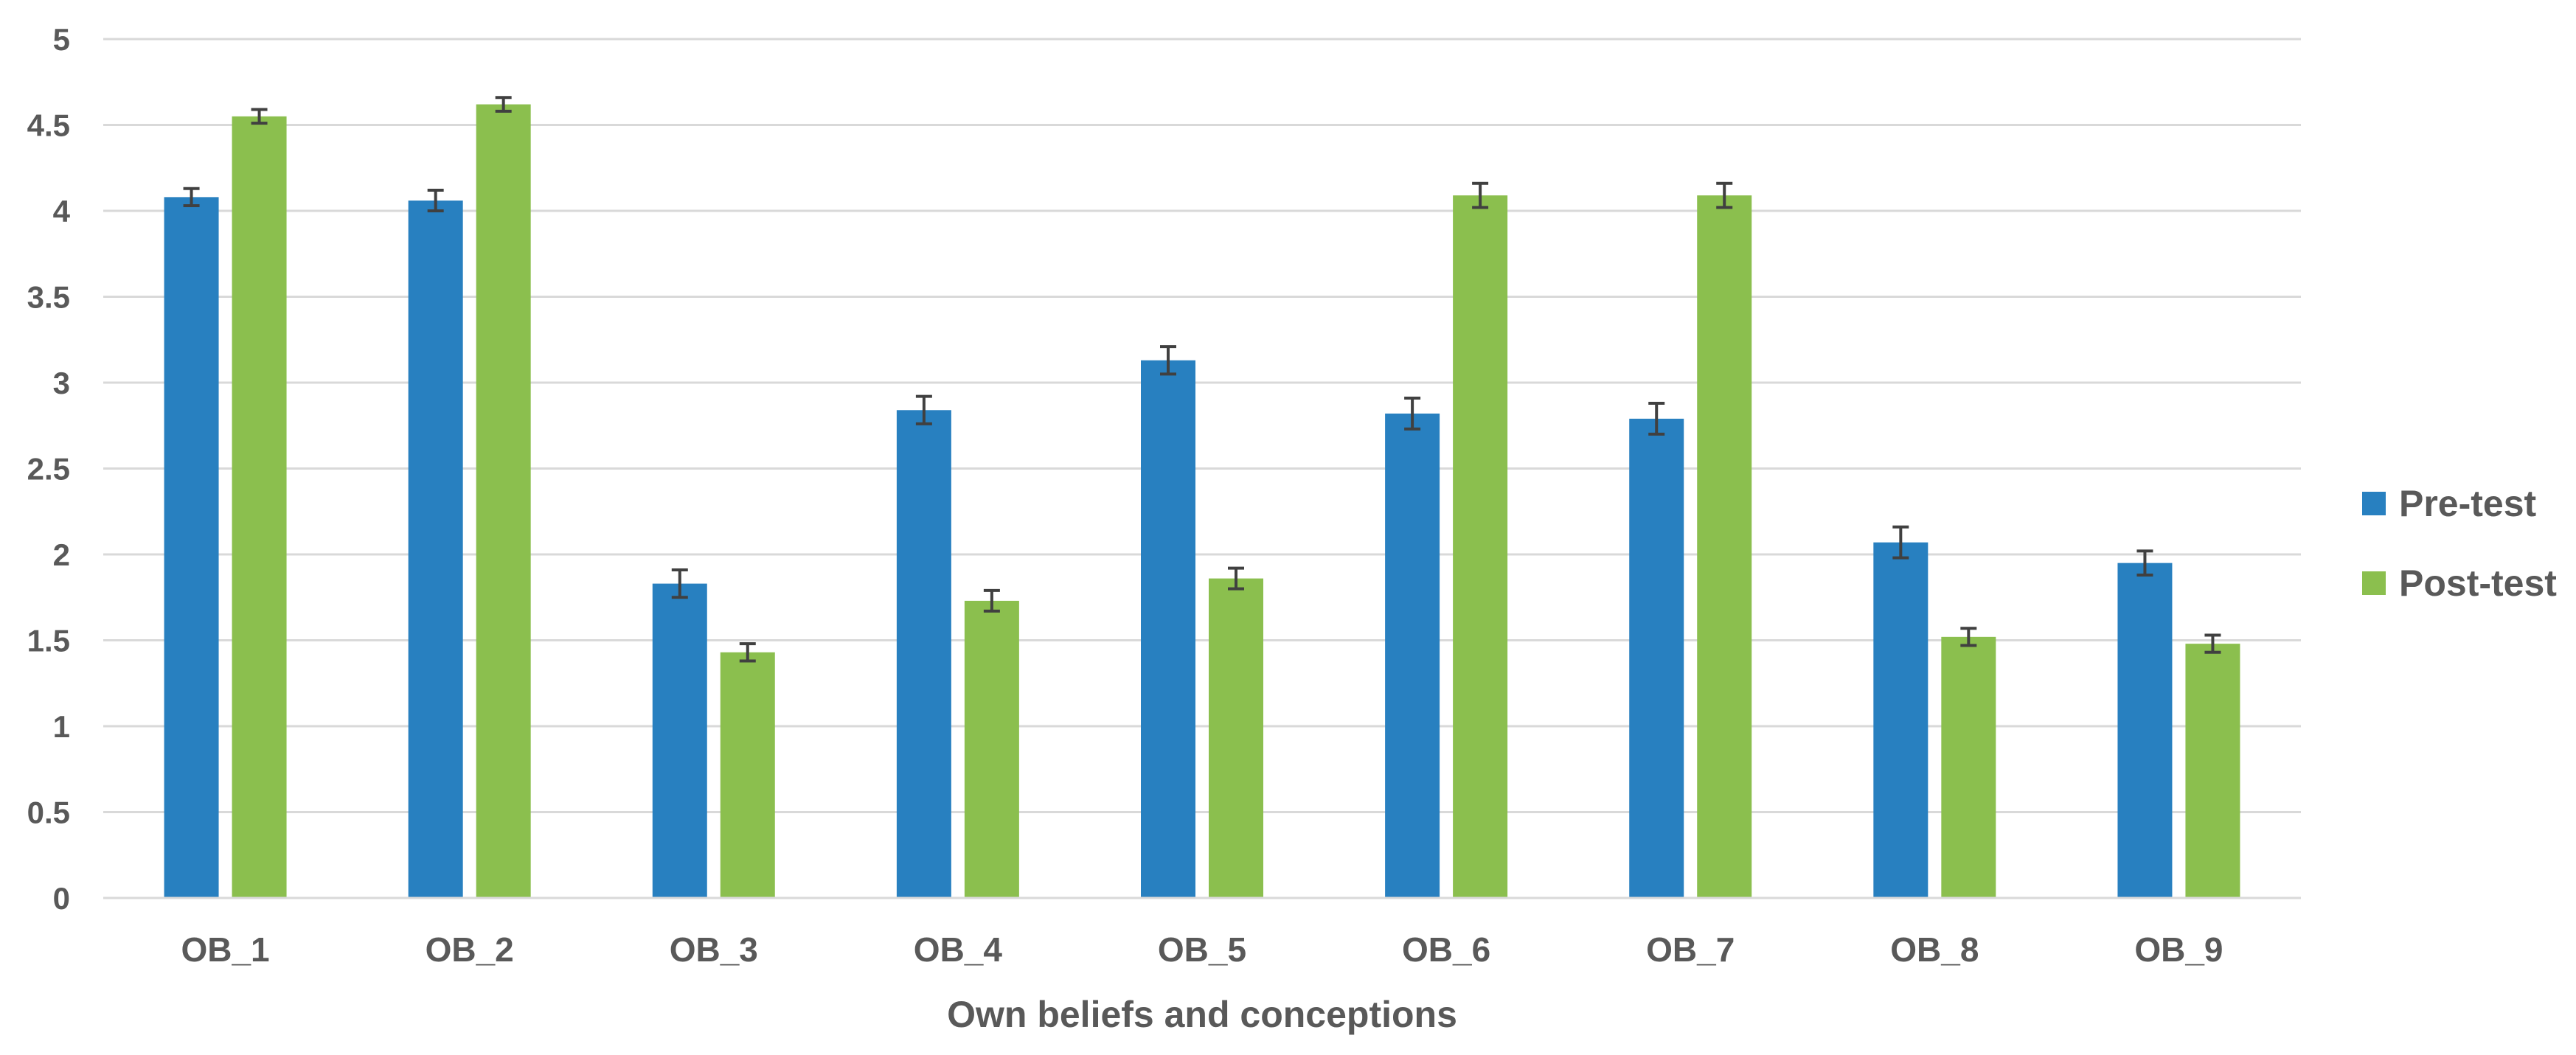 The height and width of the screenshot is (1055, 2576). I want to click on x-axis-category-labels: OB_1 OB_2 OB_3 OB_4 OB_5 OB_6 OB_7 OB_8 OB_9, so click(1202, 949).